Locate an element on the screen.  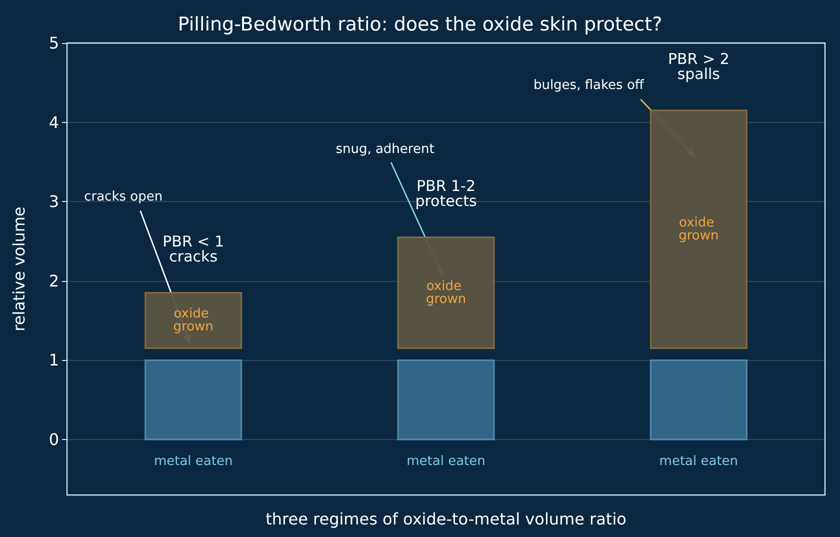
y-tick-label: 4 is located at coordinates (53, 122).